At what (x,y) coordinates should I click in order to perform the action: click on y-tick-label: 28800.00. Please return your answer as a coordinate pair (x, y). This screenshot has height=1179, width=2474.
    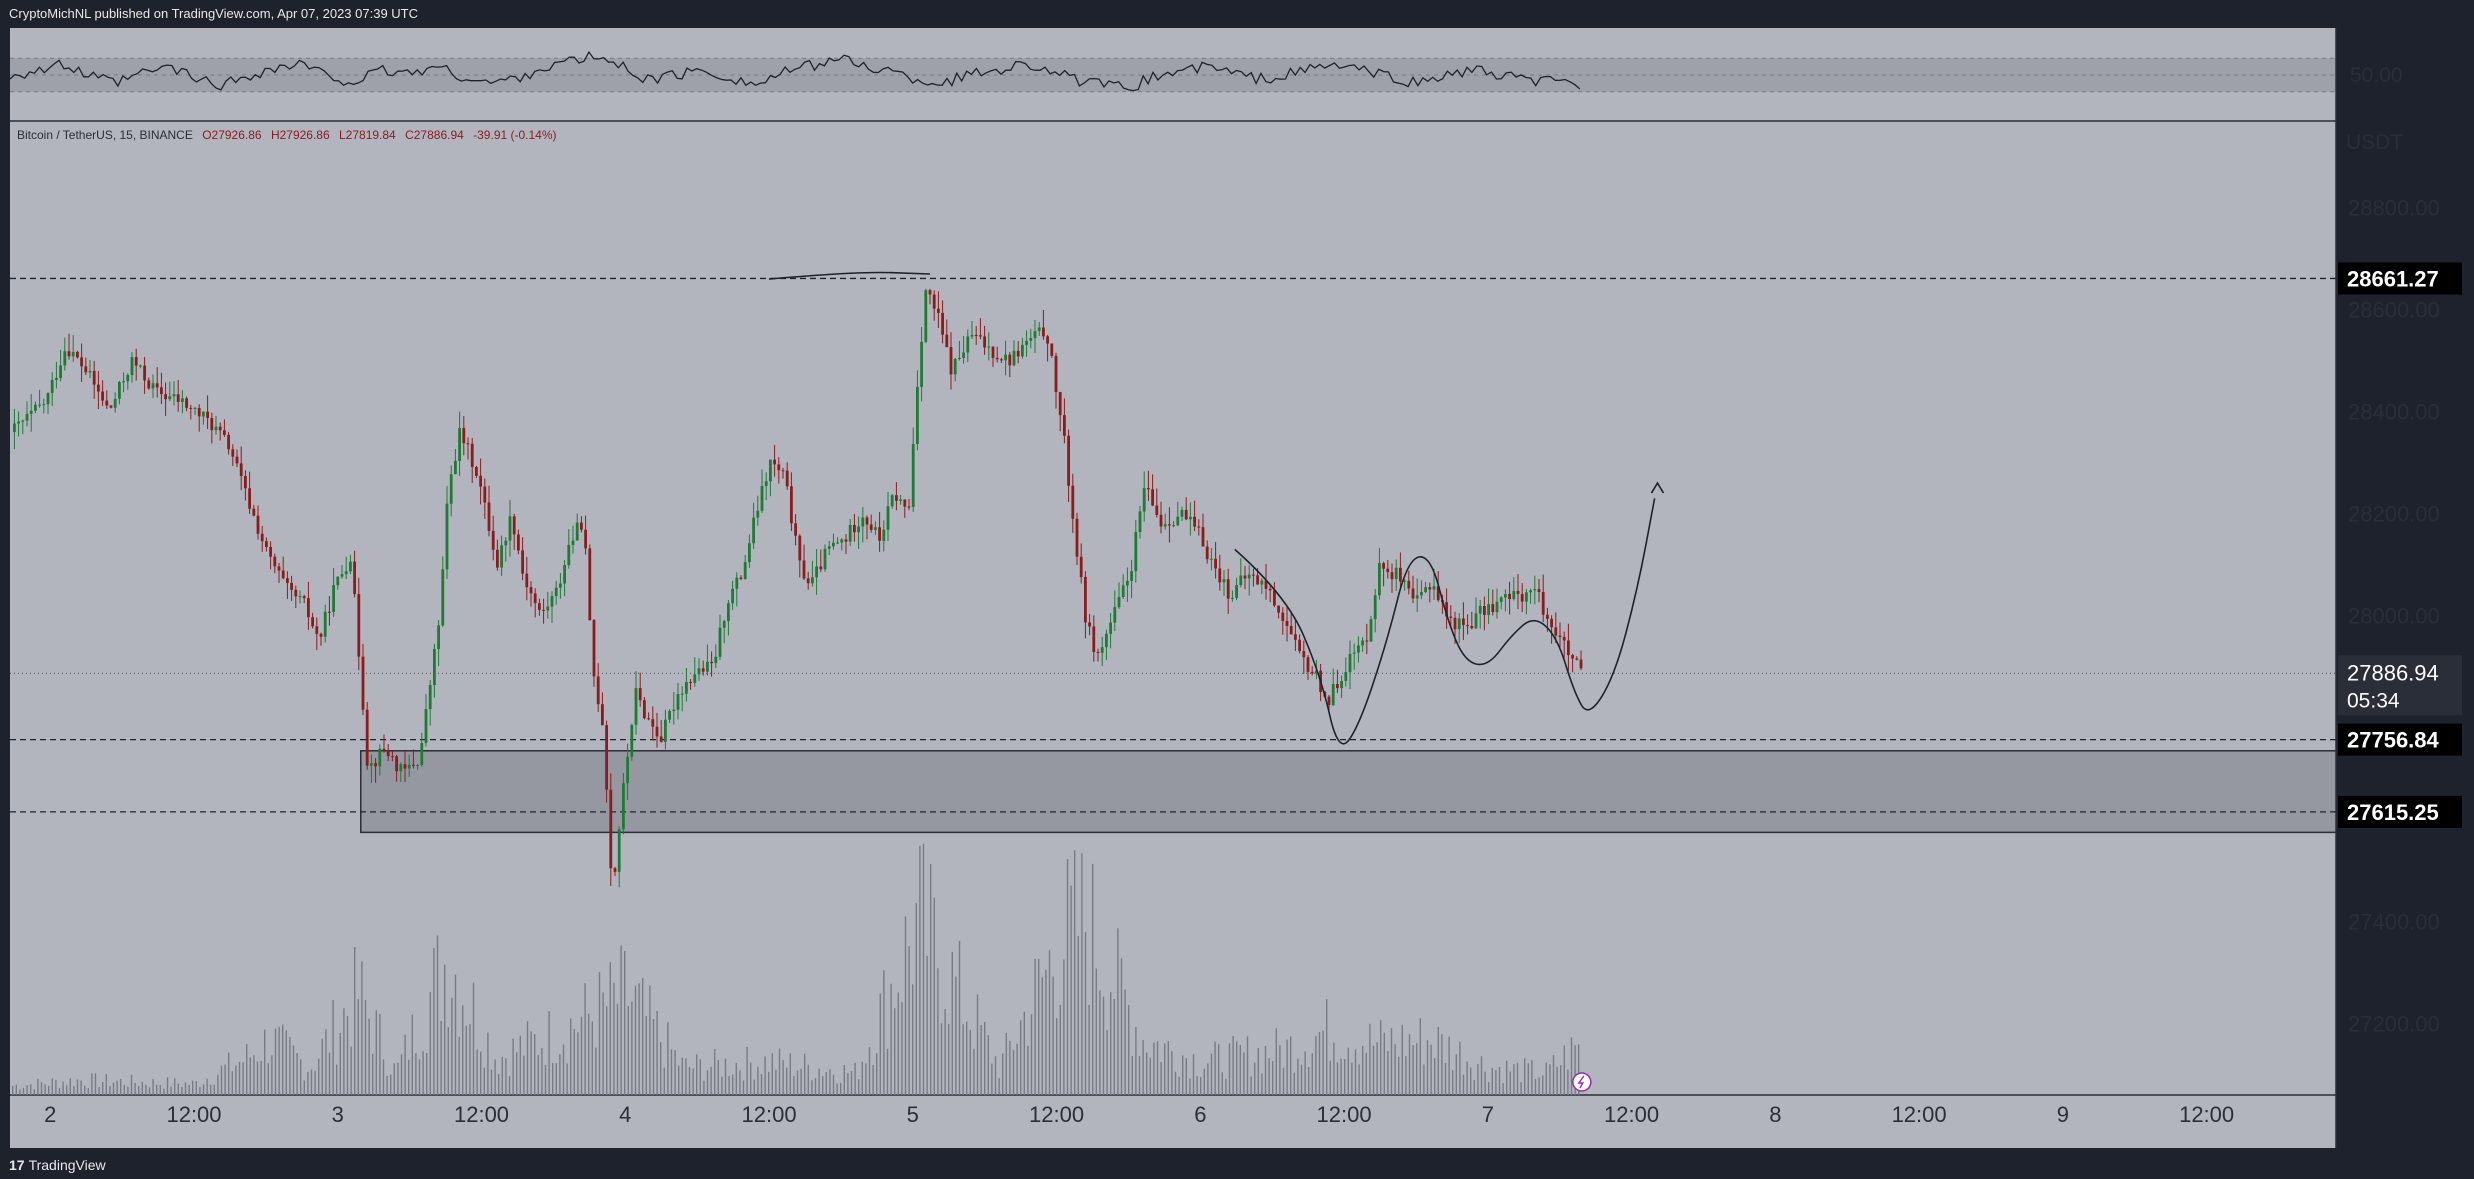
    Looking at the image, I should click on (2394, 208).